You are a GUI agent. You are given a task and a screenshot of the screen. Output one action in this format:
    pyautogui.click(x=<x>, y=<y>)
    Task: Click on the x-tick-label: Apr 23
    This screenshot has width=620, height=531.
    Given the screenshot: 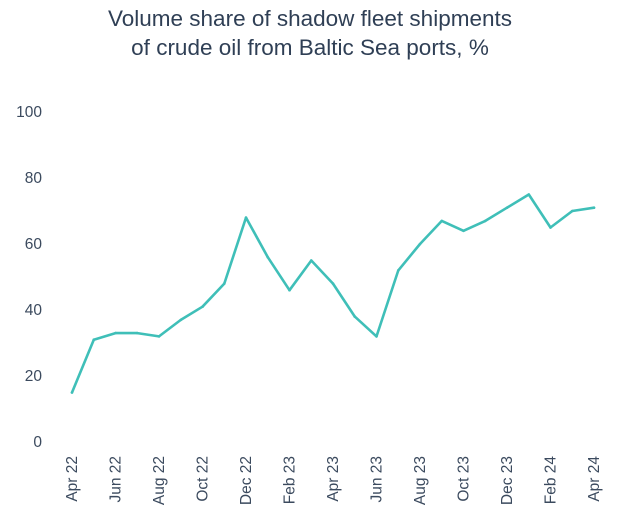 What is the action you would take?
    pyautogui.click(x=333, y=479)
    